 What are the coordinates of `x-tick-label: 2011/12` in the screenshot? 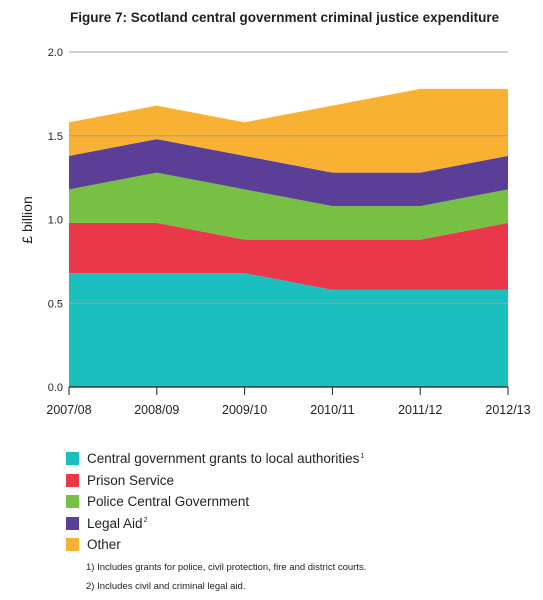 It's located at (420, 410).